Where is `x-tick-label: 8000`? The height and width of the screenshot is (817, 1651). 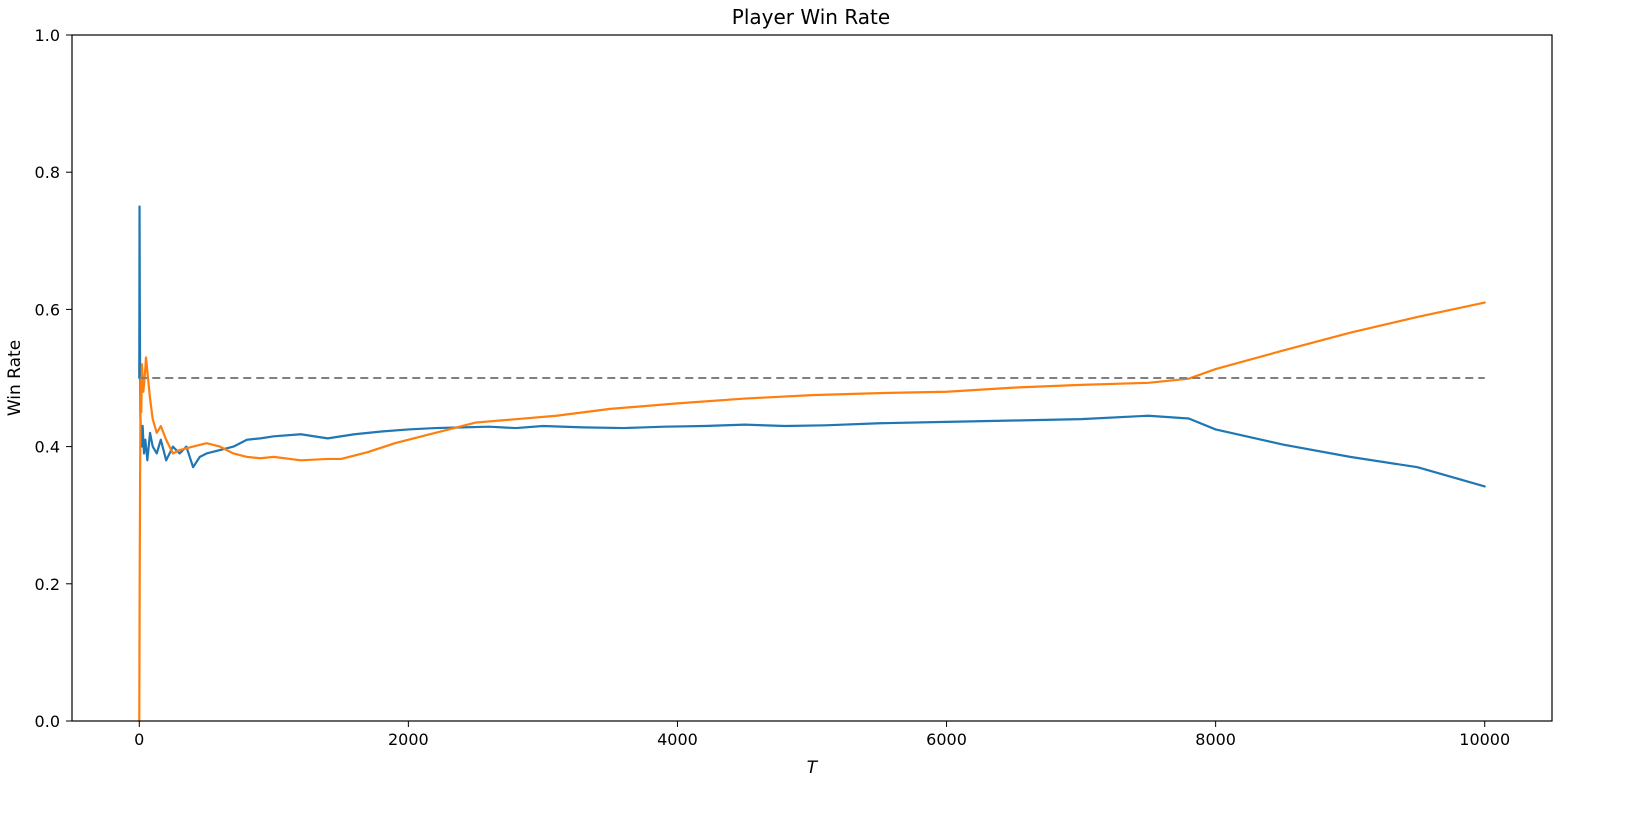
x-tick-label: 8000 is located at coordinates (1215, 739).